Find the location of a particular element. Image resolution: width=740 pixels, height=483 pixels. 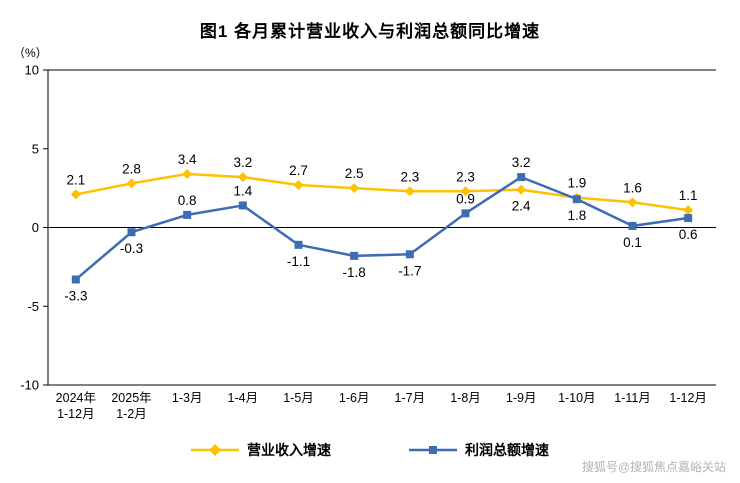

legend-label-profit: 利润总额增速 is located at coordinates (507, 450).